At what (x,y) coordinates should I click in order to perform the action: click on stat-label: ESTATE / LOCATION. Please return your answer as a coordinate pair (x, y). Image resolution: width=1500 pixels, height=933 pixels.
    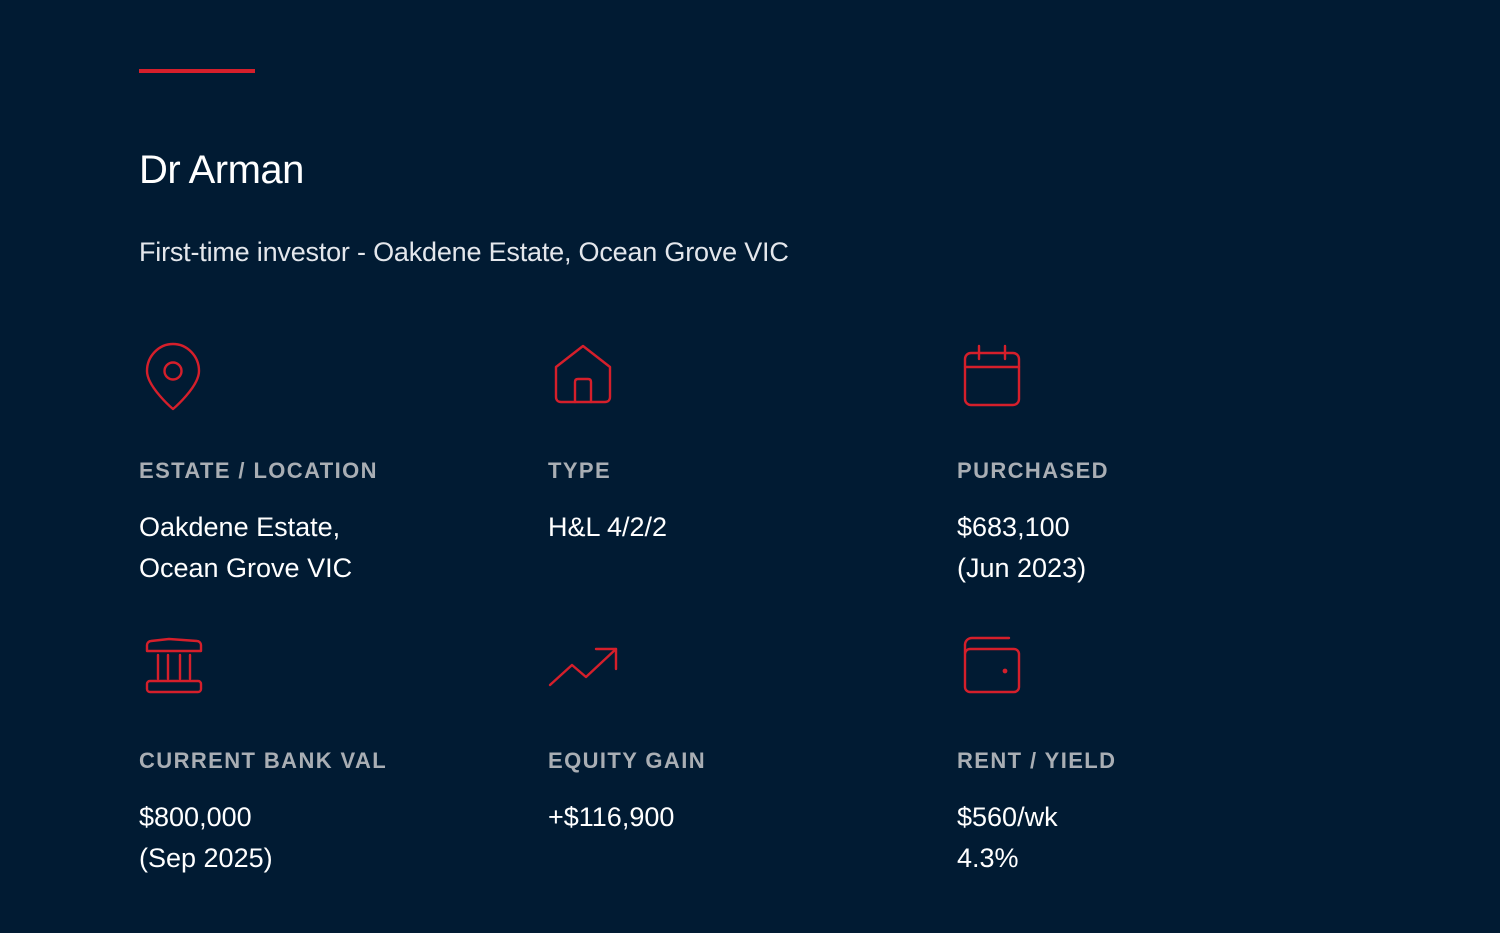
    Looking at the image, I should click on (258, 470).